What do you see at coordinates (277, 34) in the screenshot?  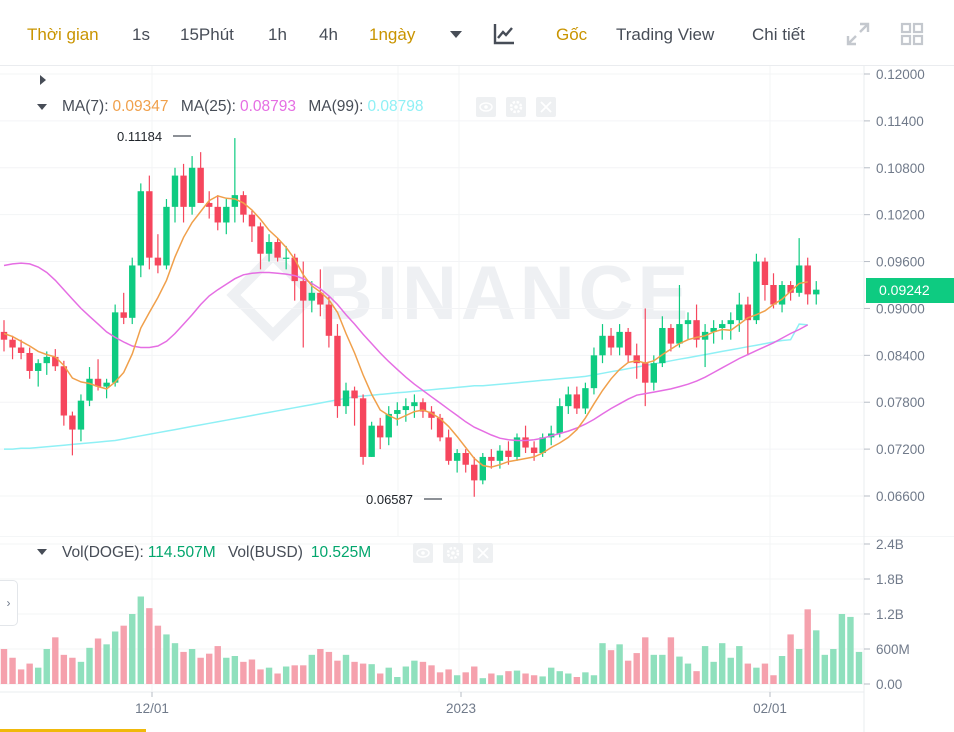 I see `interval-1h: 1h` at bounding box center [277, 34].